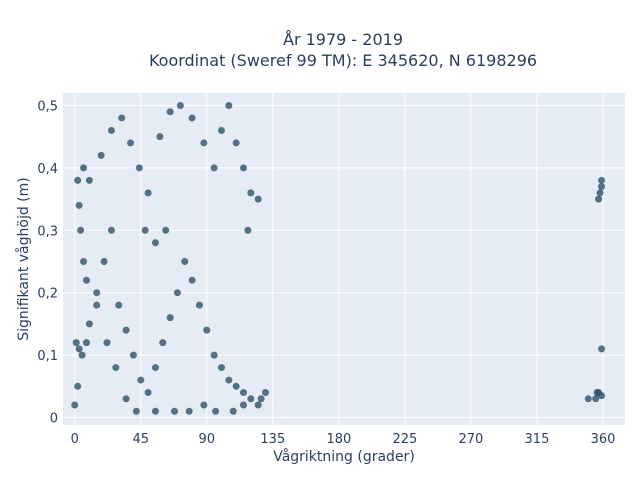 The width and height of the screenshot is (640, 480). What do you see at coordinates (344, 456) in the screenshot?
I see `x-axis-title: Vågriktning (grader)` at bounding box center [344, 456].